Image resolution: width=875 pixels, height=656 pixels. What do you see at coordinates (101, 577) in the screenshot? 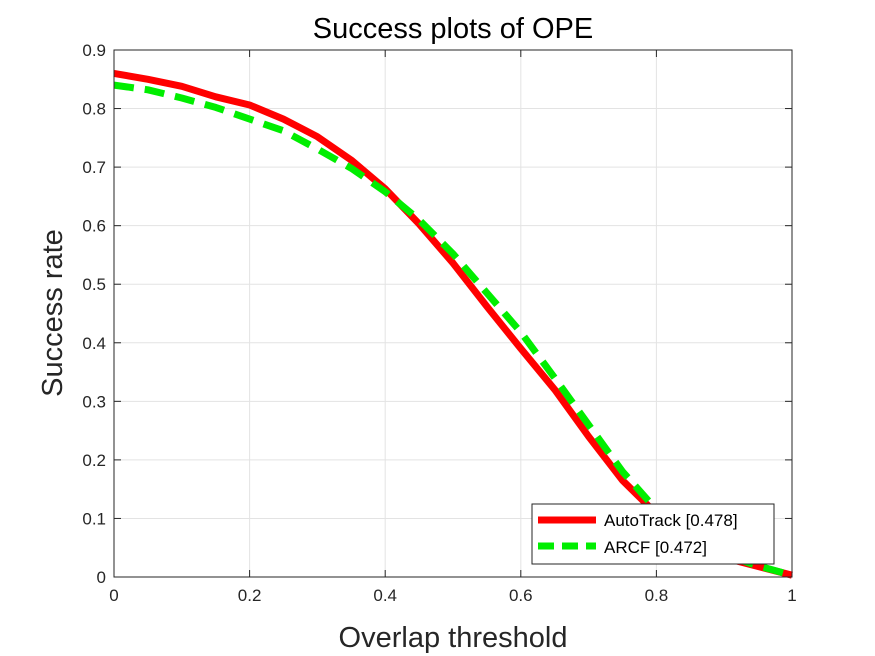
I see `y-tick-label: 0` at bounding box center [101, 577].